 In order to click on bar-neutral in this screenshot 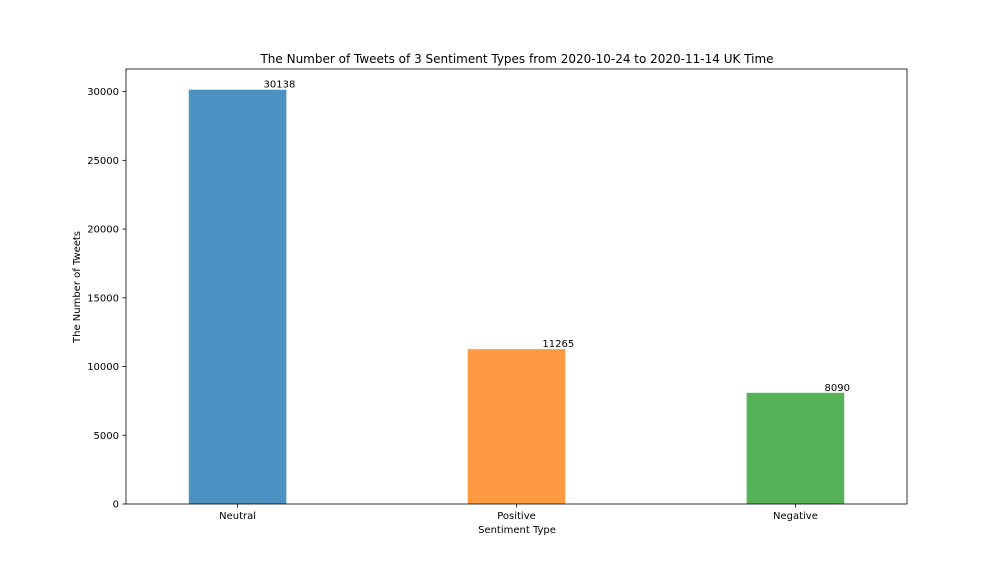, I will do `click(237, 296)`.